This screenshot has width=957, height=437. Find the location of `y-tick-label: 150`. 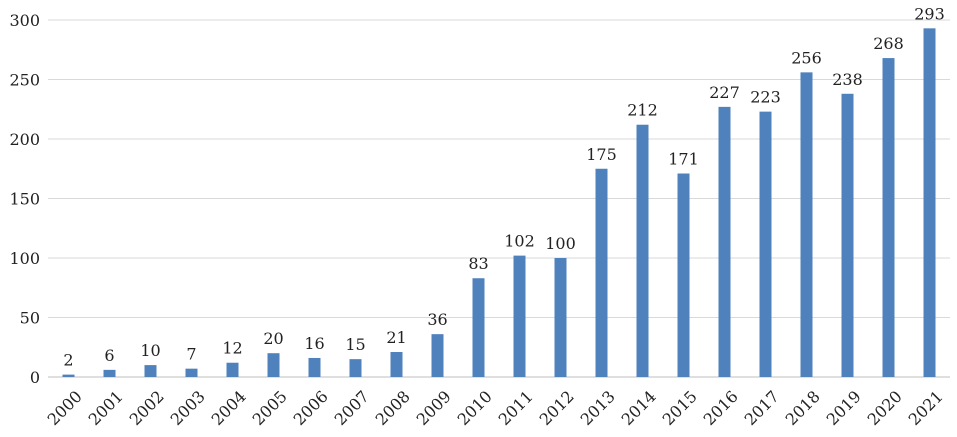

y-tick-label: 150 is located at coordinates (24, 199).